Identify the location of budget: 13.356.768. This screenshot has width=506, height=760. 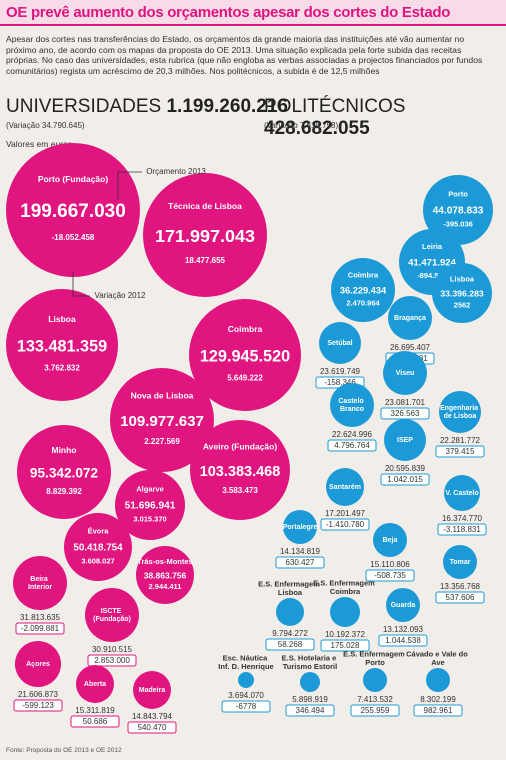
(460, 586).